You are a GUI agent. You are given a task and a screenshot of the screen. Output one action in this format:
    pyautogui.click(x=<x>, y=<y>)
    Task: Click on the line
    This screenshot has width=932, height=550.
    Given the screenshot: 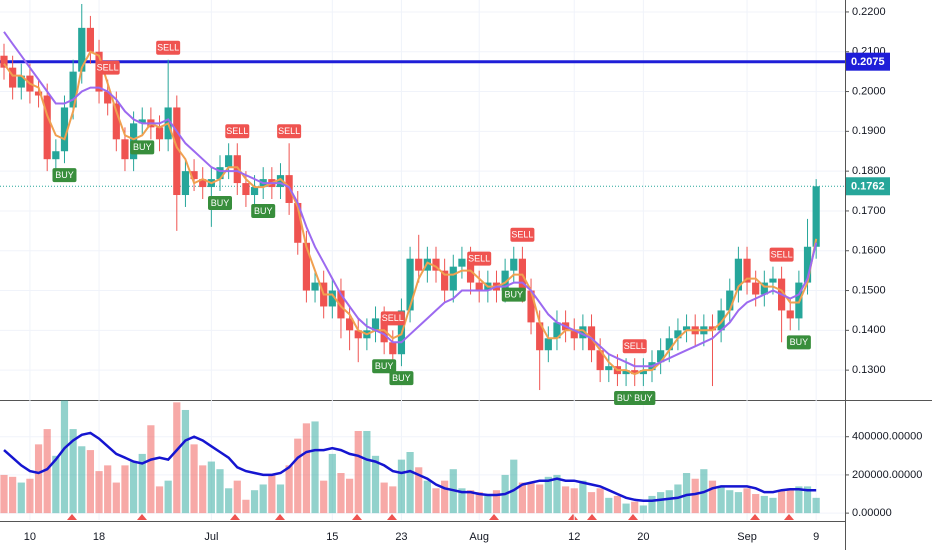 What is the action you would take?
    pyautogui.click(x=410, y=466)
    